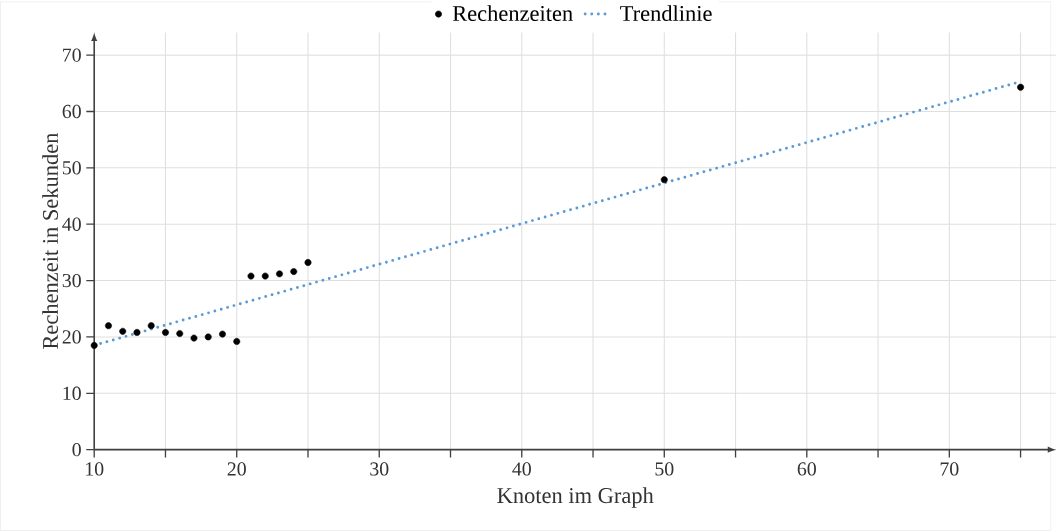 This screenshot has width=1057, height=531. Describe the element at coordinates (71, 111) in the screenshot. I see `y-tick-label: 60` at that location.